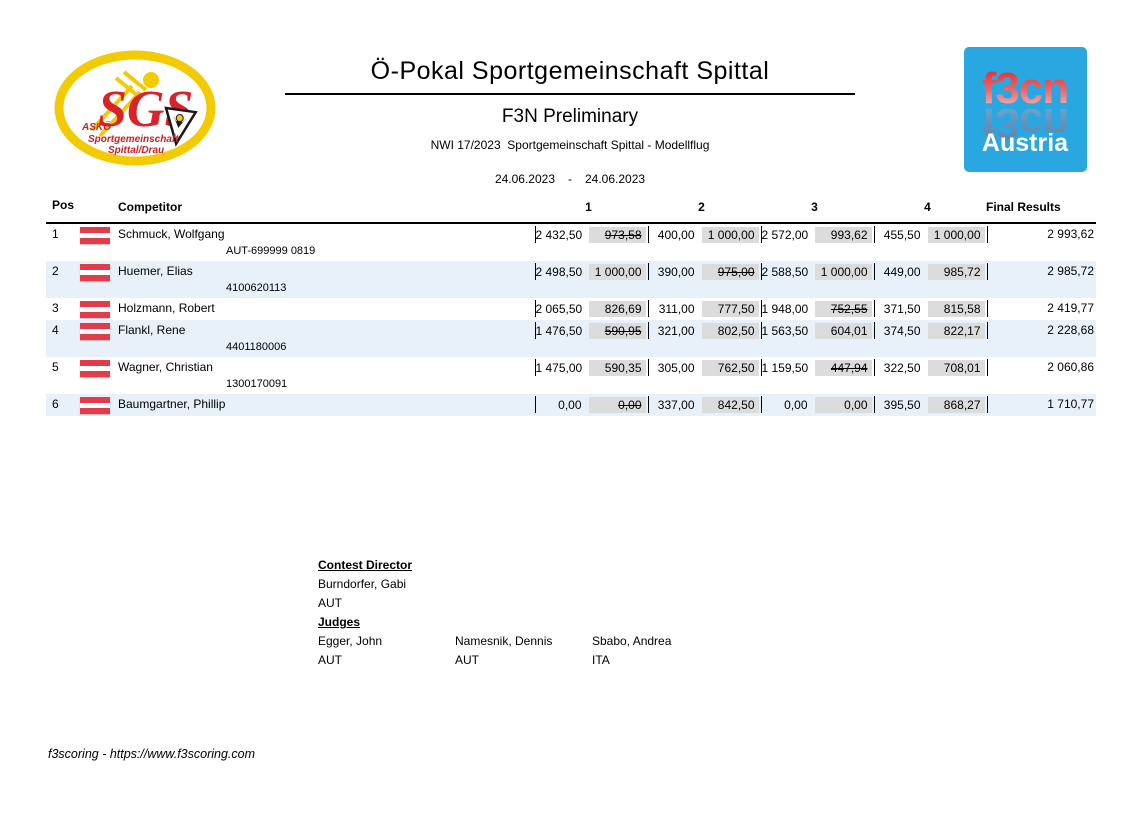  I want to click on final-result: 2 993,62, so click(1070, 234).